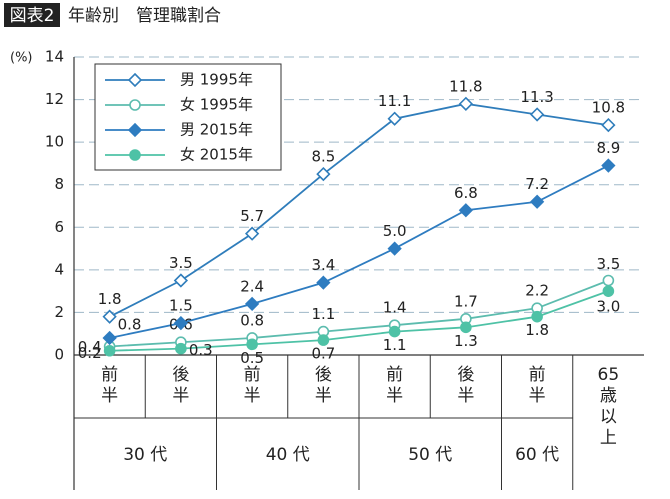 This screenshot has width=670, height=499. Describe the element at coordinates (216, 80) in the screenshot. I see `legend-label: 男 1995年` at that location.